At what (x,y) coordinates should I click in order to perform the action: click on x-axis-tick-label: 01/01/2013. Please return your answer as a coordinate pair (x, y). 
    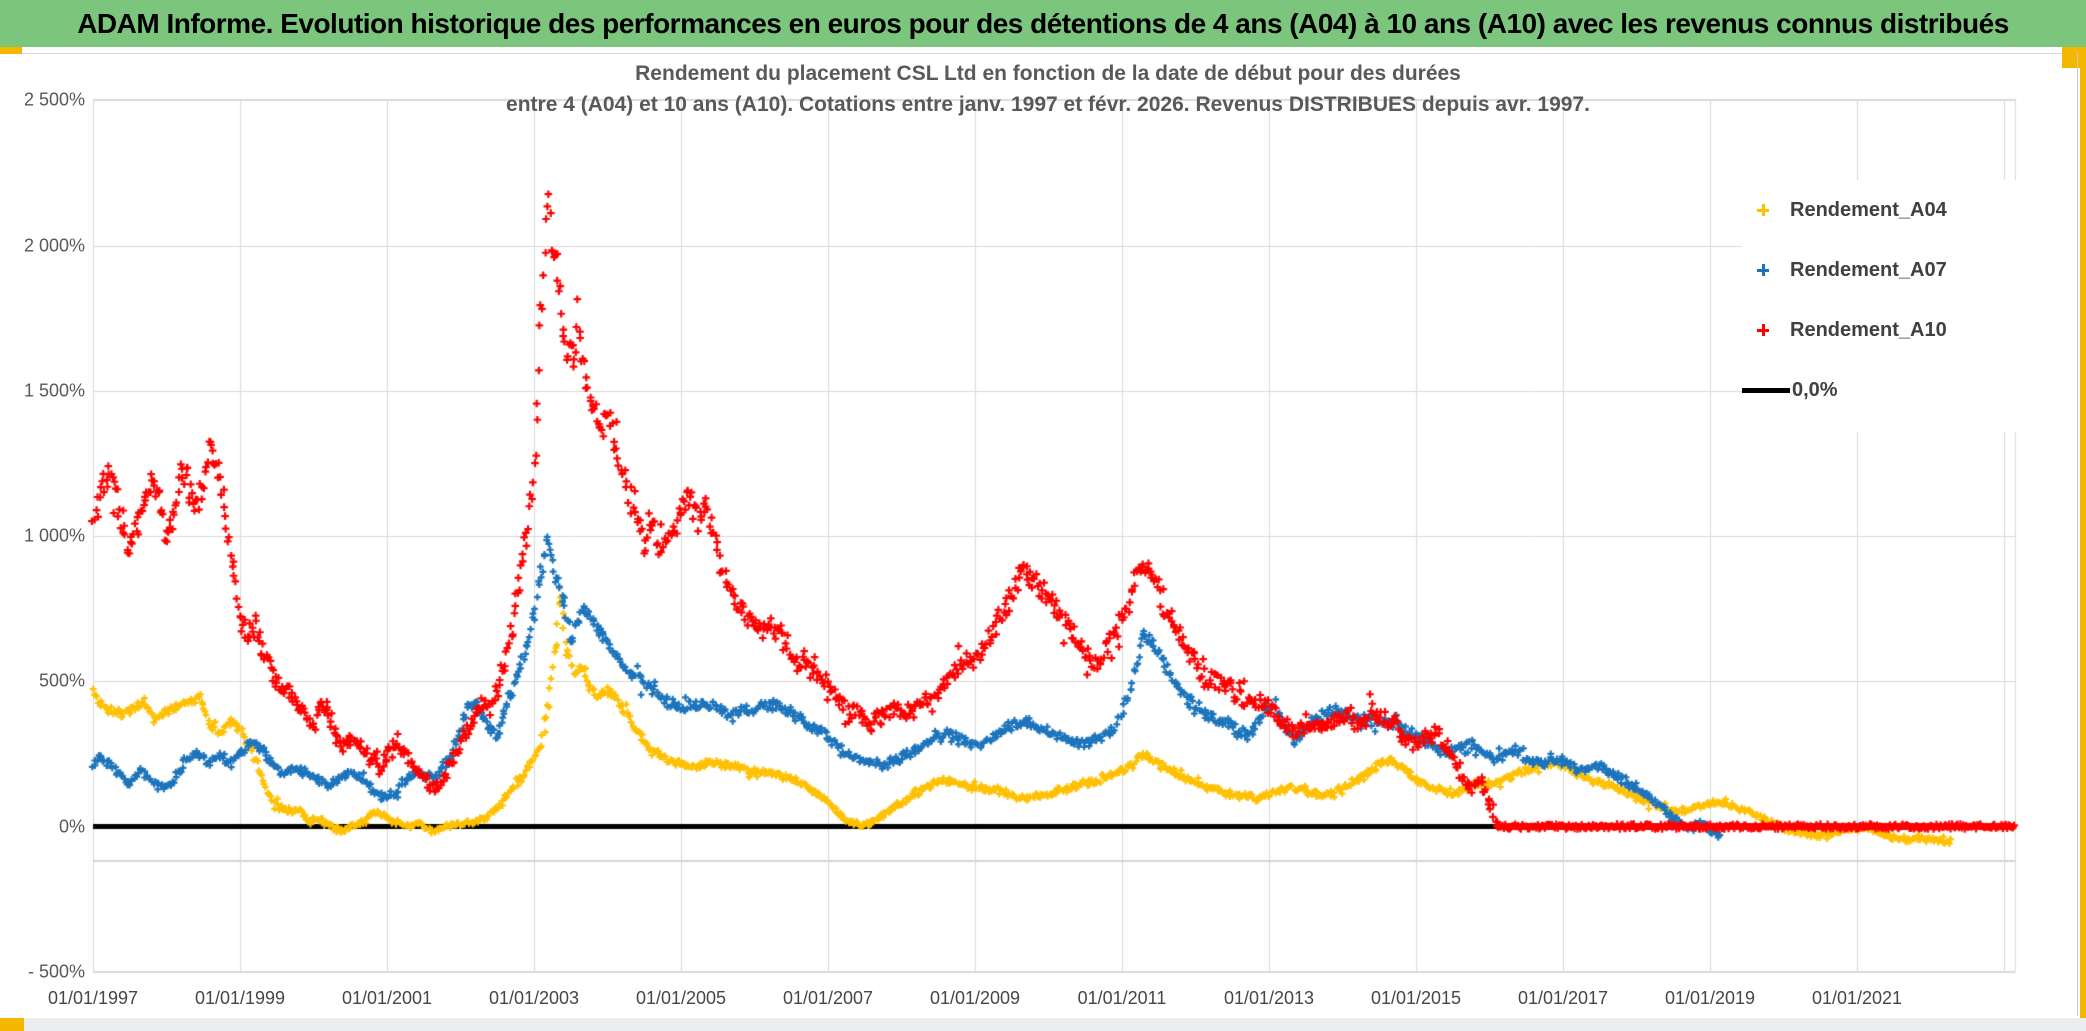
    Looking at the image, I should click on (1269, 998).